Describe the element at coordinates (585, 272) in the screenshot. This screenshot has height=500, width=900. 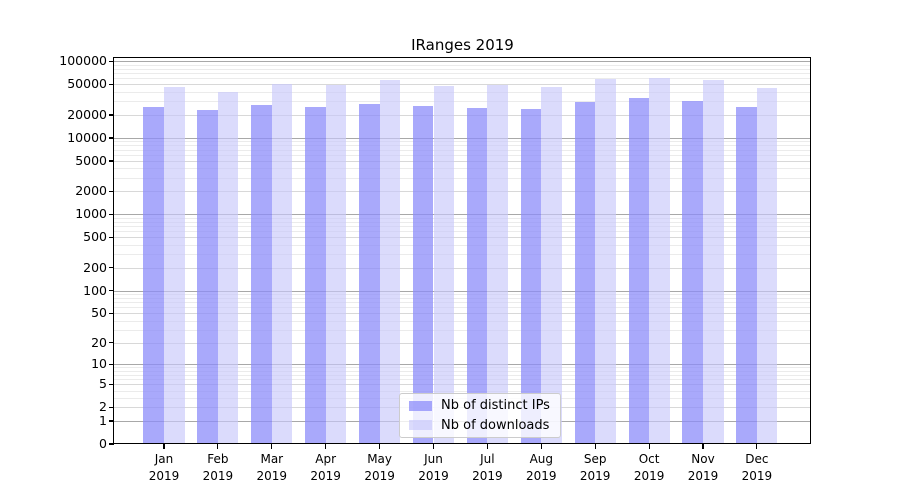
I see `bar-ips-sep` at that location.